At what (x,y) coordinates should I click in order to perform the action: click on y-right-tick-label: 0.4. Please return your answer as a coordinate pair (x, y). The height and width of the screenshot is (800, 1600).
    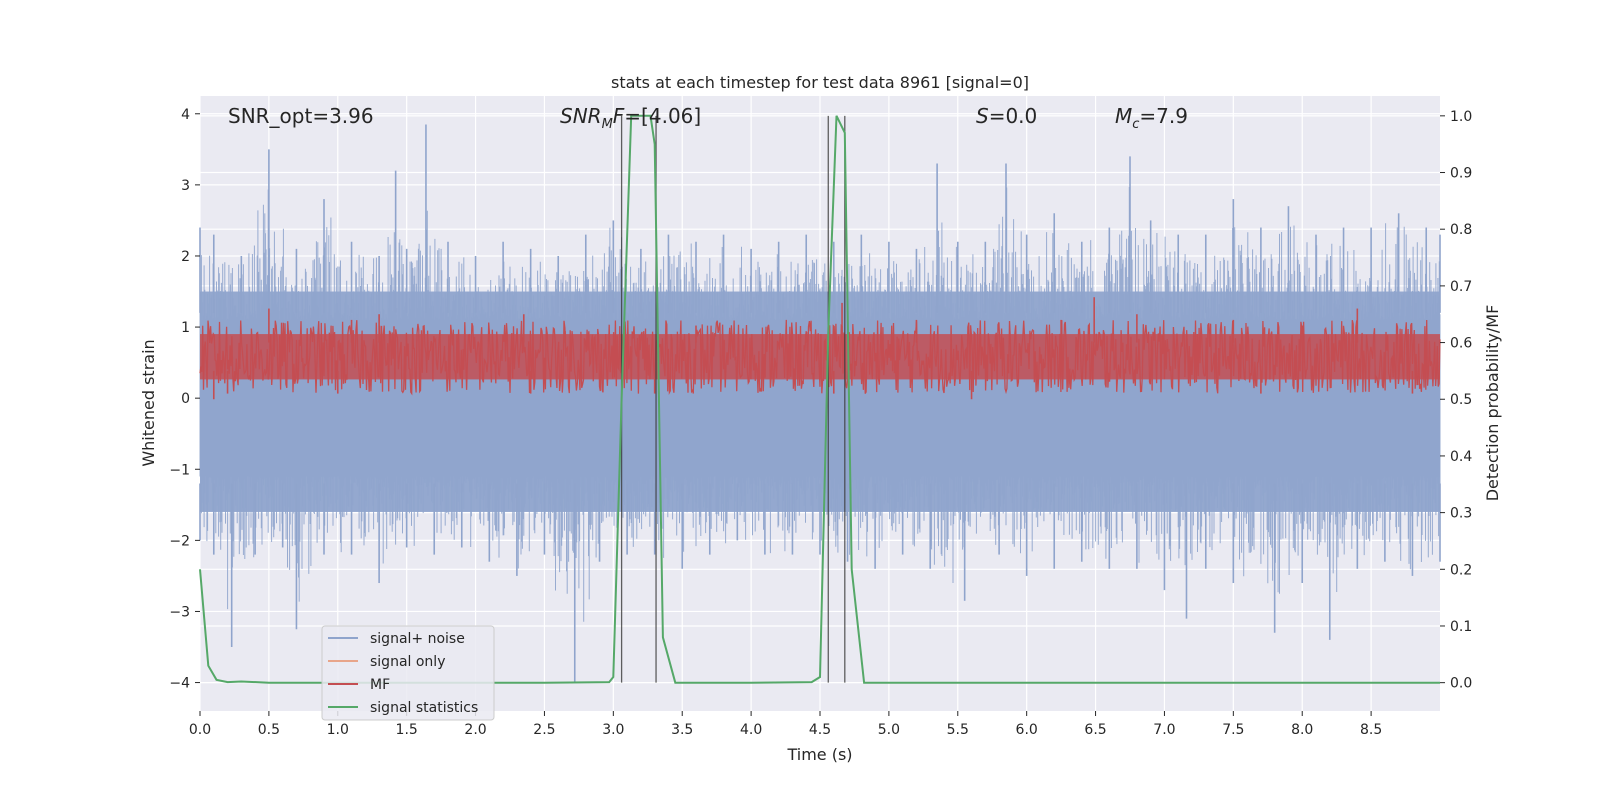
    Looking at the image, I should click on (1461, 457).